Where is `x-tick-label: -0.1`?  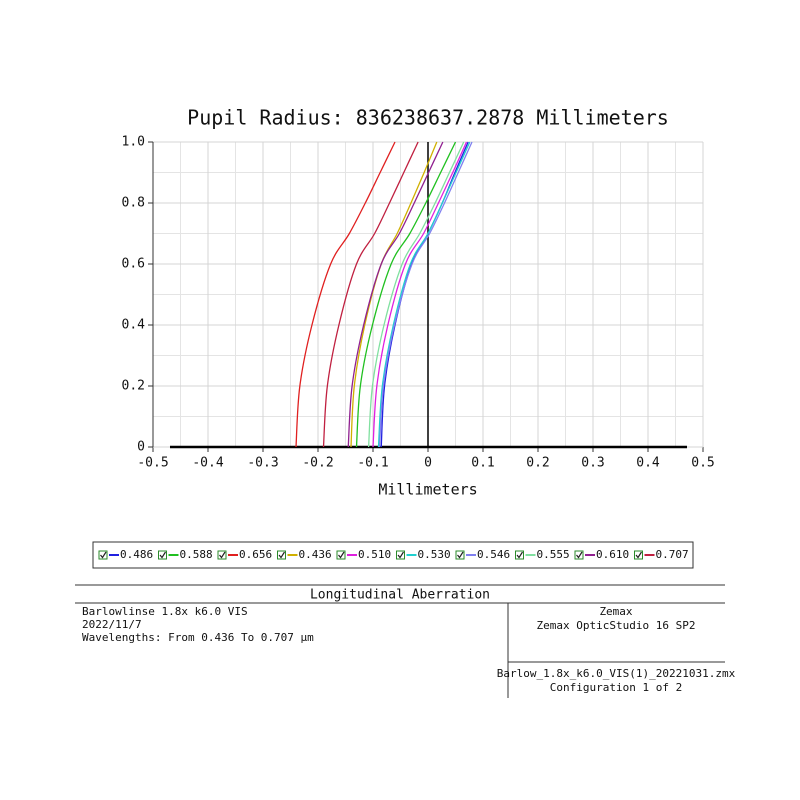 x-tick-label: -0.1 is located at coordinates (372, 463).